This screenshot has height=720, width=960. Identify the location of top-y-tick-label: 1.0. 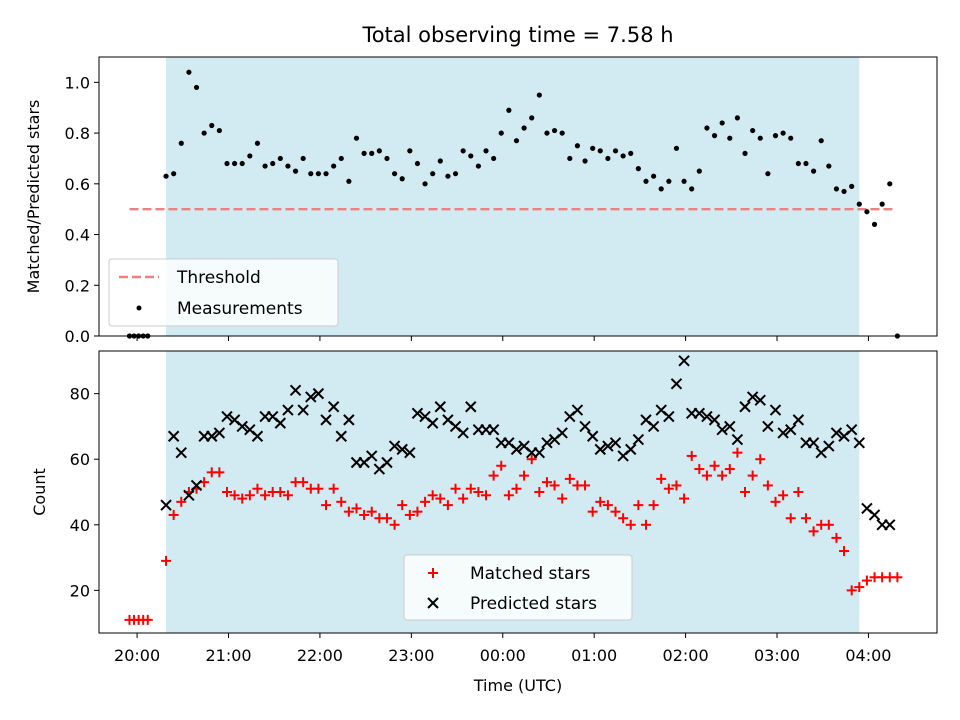
(77, 82).